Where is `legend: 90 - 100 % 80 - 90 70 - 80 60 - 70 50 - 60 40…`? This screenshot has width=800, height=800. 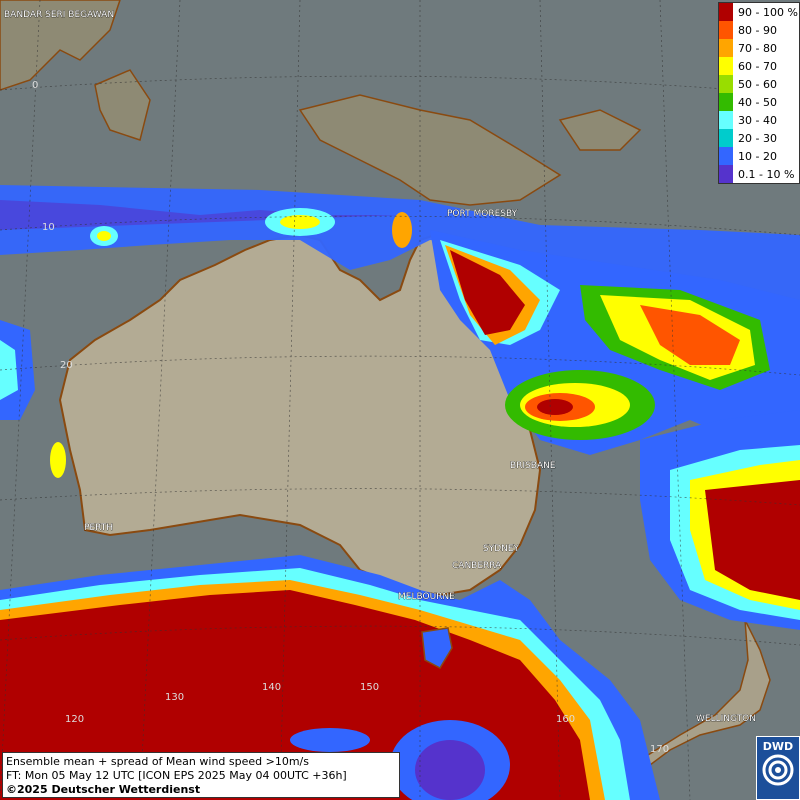 legend: 90 - 100 % 80 - 90 70 - 80 60 - 70 50 - 60 40… is located at coordinates (759, 93).